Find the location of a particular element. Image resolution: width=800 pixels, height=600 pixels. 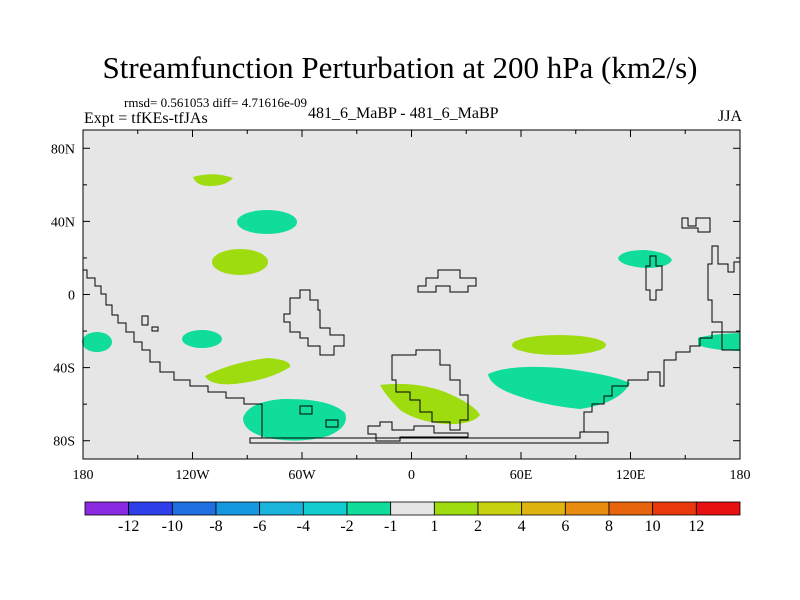

coastline-africa is located at coordinates (430, 390).